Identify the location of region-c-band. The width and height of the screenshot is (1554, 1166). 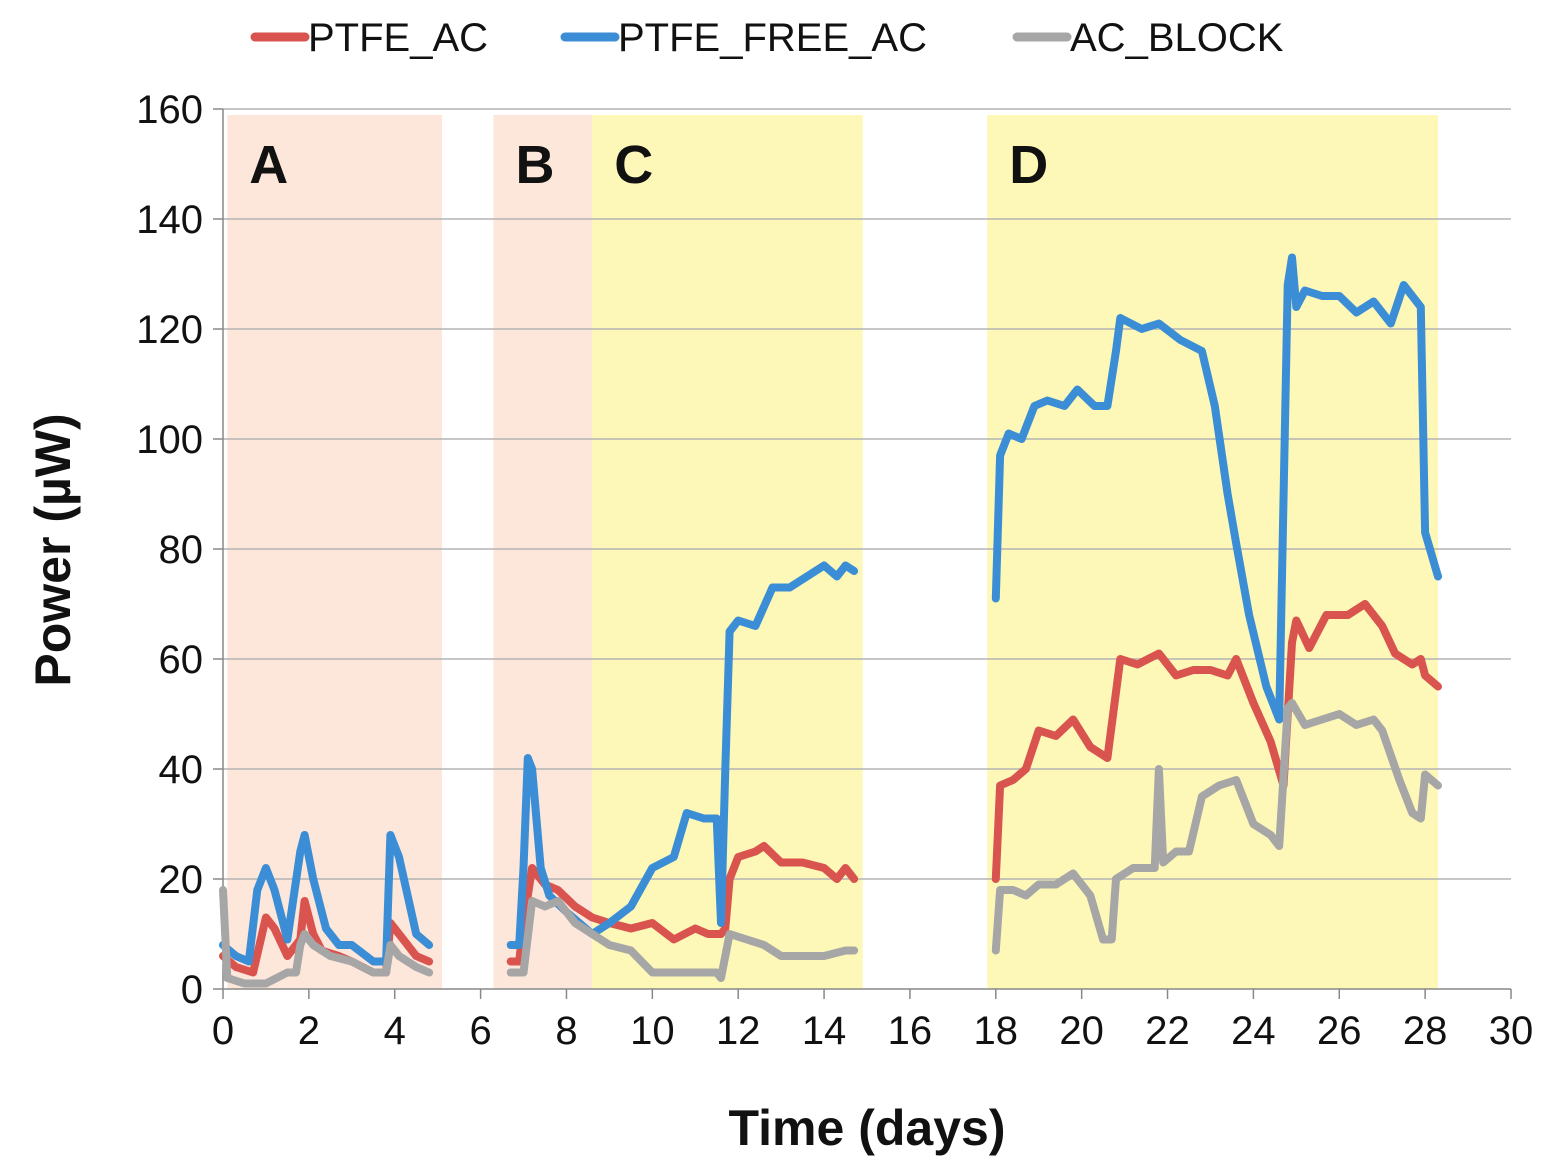
(727, 552).